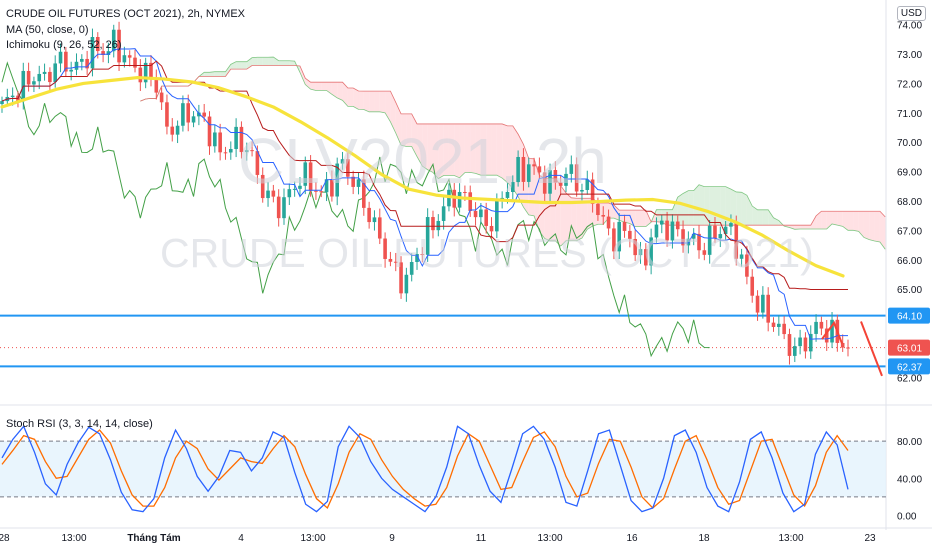  I want to click on price-tick-label: 62.00, so click(909, 378).